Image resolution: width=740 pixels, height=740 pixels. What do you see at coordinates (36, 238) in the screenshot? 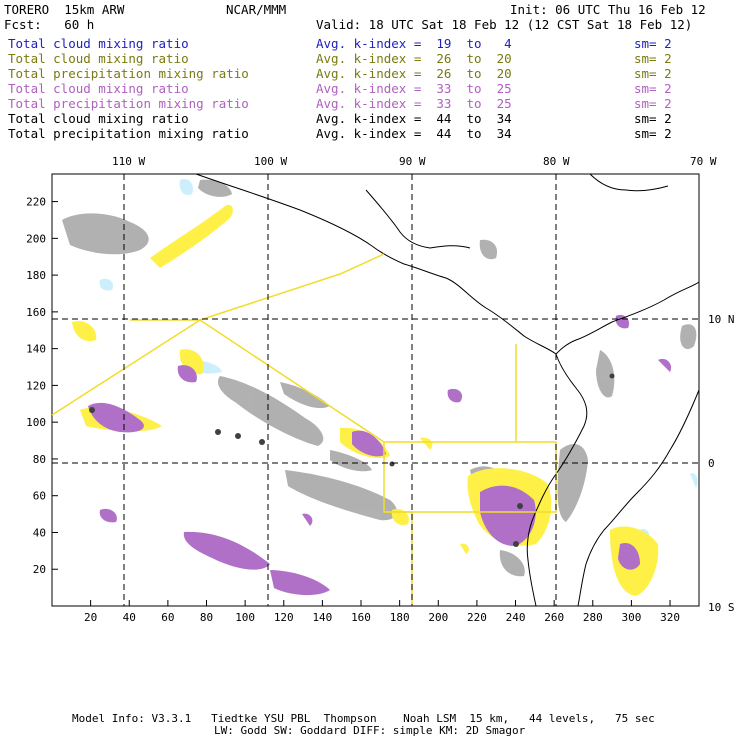
I see `y-tick-label: 200` at bounding box center [36, 238].